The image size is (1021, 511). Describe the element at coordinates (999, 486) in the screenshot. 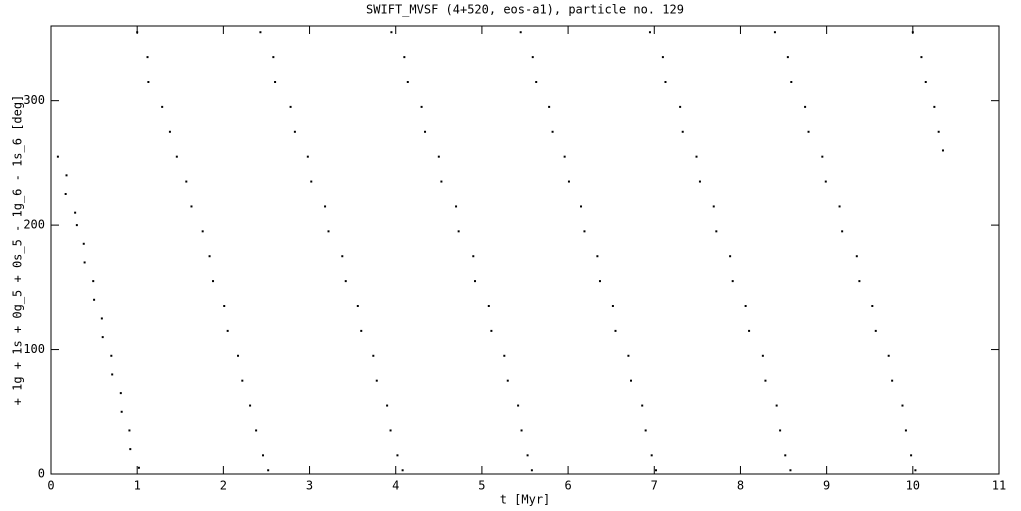

I see `x-tick-label: 11` at that location.